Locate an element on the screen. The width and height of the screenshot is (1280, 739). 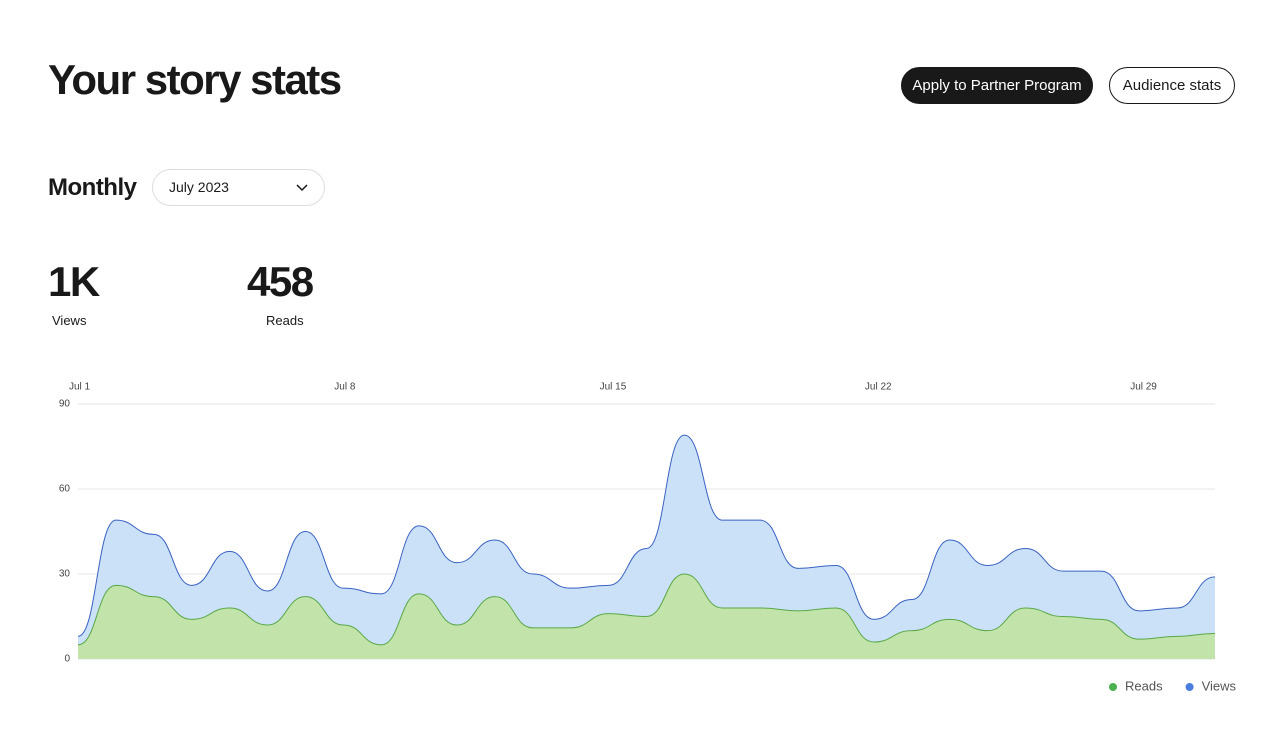
audience-button: Audience stats is located at coordinates (1172, 85).